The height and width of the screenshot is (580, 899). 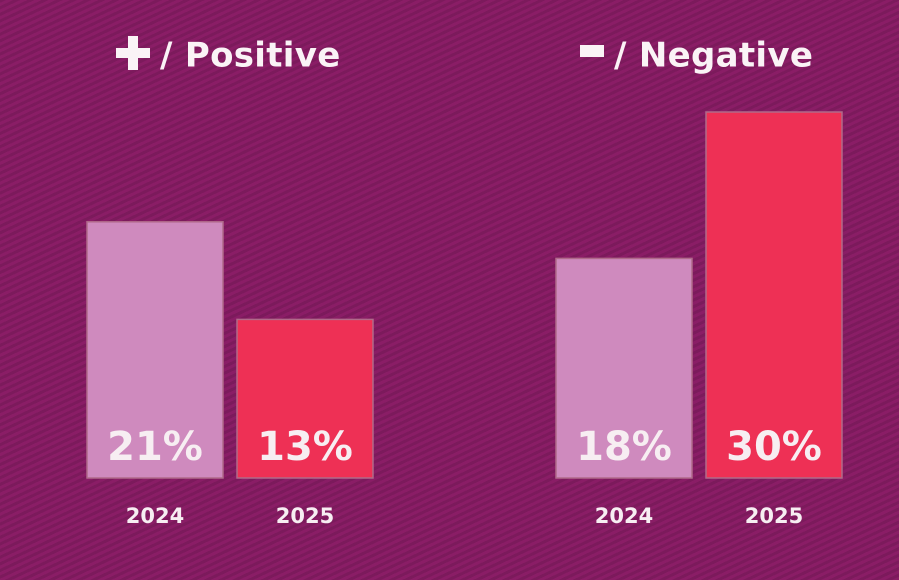 I want to click on negative-title: / Negative, so click(x=714, y=55).